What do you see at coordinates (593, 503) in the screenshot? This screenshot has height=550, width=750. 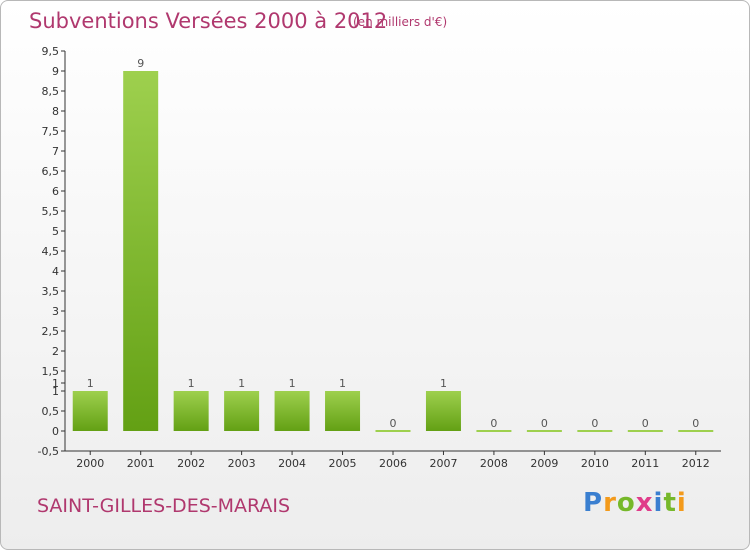 I see `logo-letter: P` at bounding box center [593, 503].